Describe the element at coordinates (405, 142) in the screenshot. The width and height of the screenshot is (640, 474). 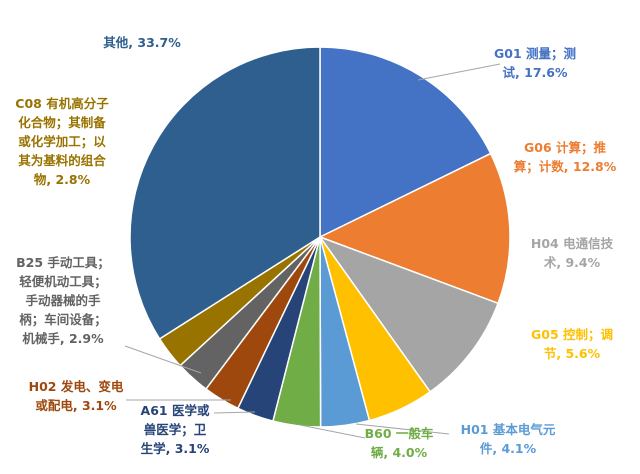
I see `pie-slice-g01` at that location.